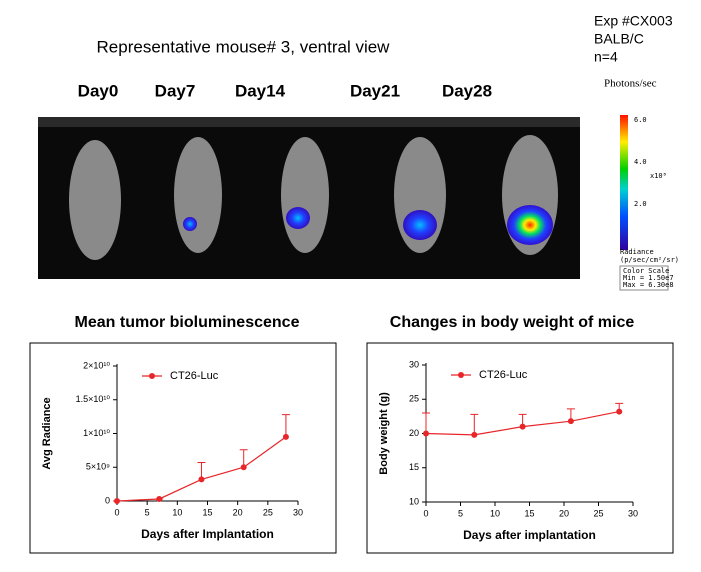 This screenshot has width=701, height=572. What do you see at coordinates (244, 46) in the screenshot?
I see `caption: Representative mouse# 3, ventral view` at bounding box center [244, 46].